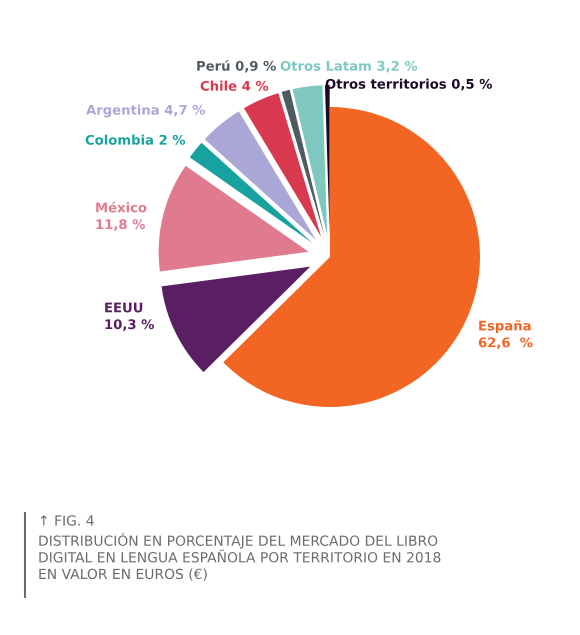  I want to click on data-label: 10,3 %, so click(129, 325).